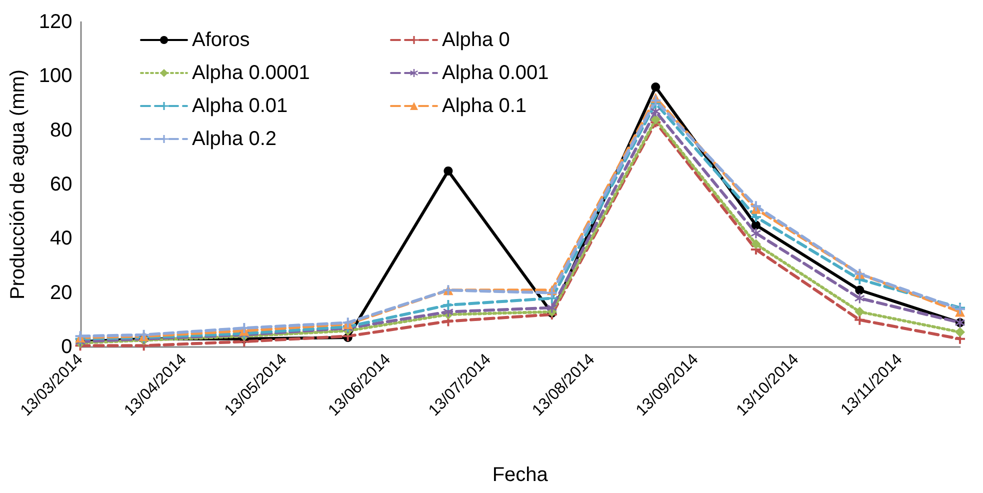 This screenshot has width=983, height=493. I want to click on y-tick-label: 0, so click(66, 347).